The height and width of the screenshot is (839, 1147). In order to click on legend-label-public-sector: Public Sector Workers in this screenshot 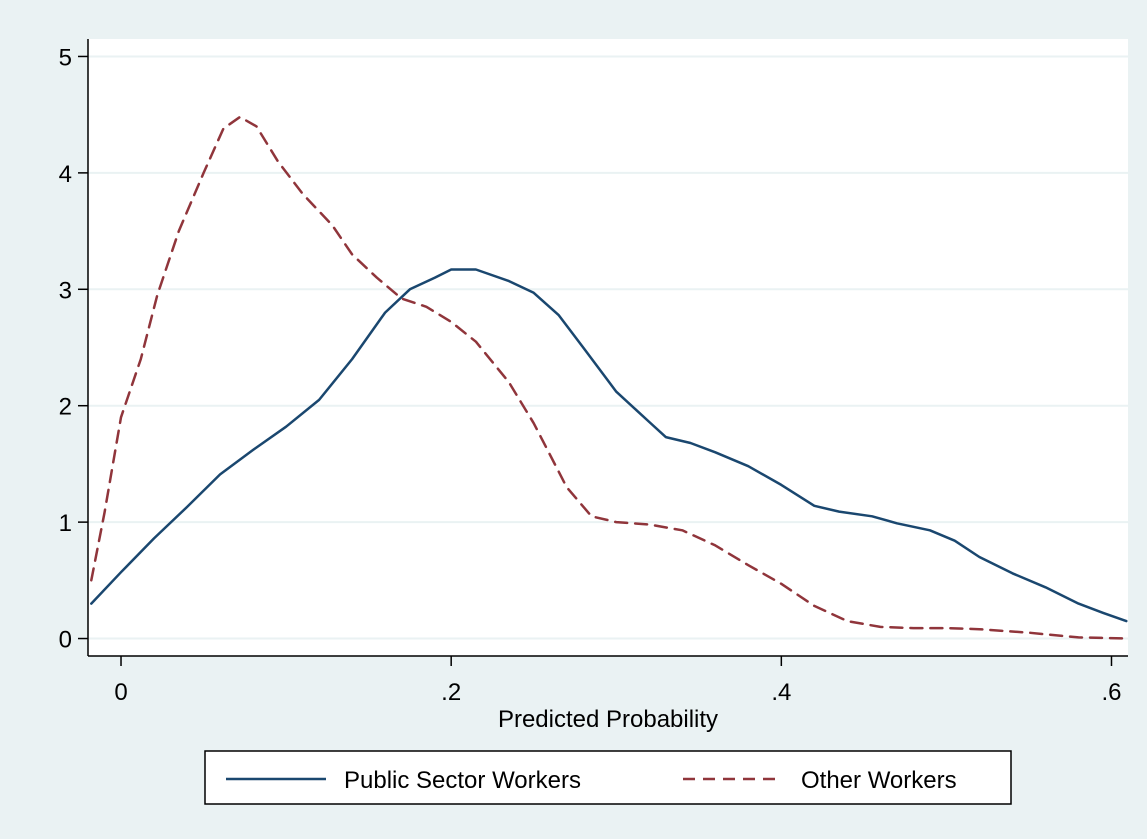, I will do `click(462, 780)`.